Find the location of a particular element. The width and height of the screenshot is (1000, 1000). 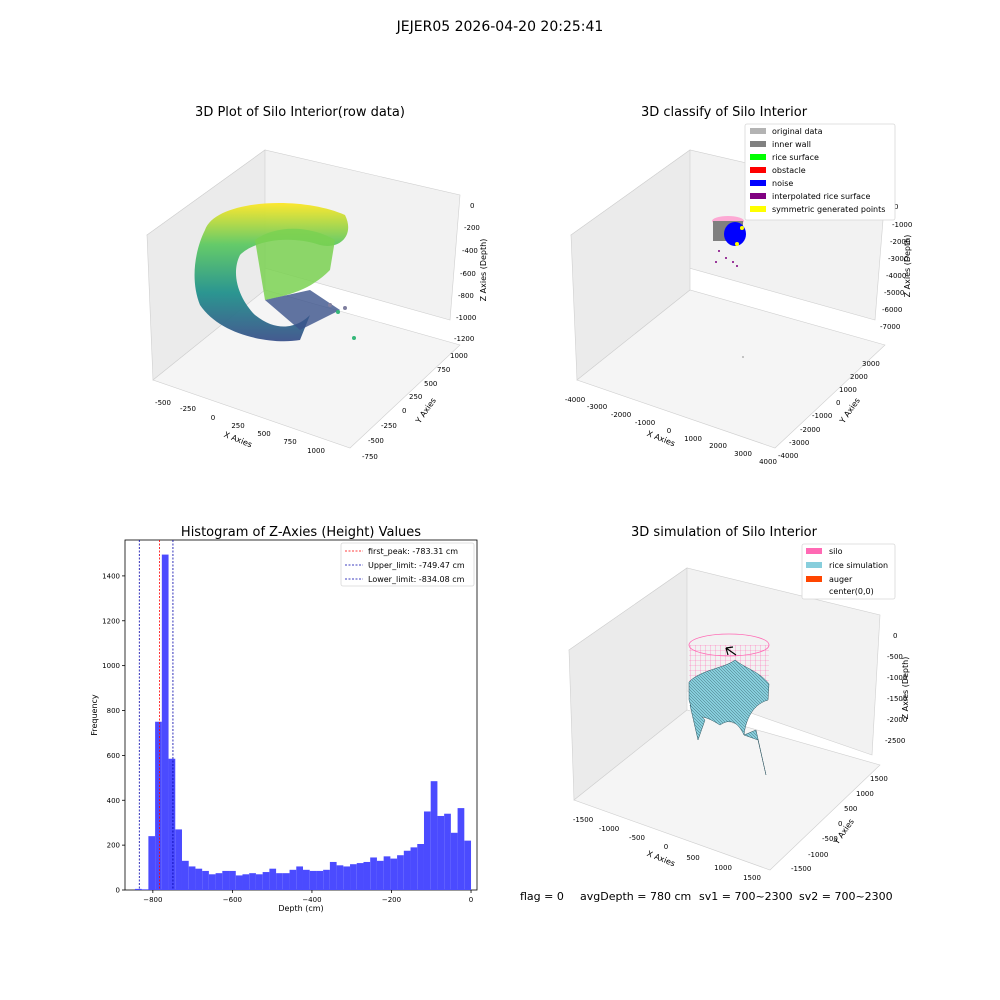

hist-xtick-label: −400 is located at coordinates (311, 900).